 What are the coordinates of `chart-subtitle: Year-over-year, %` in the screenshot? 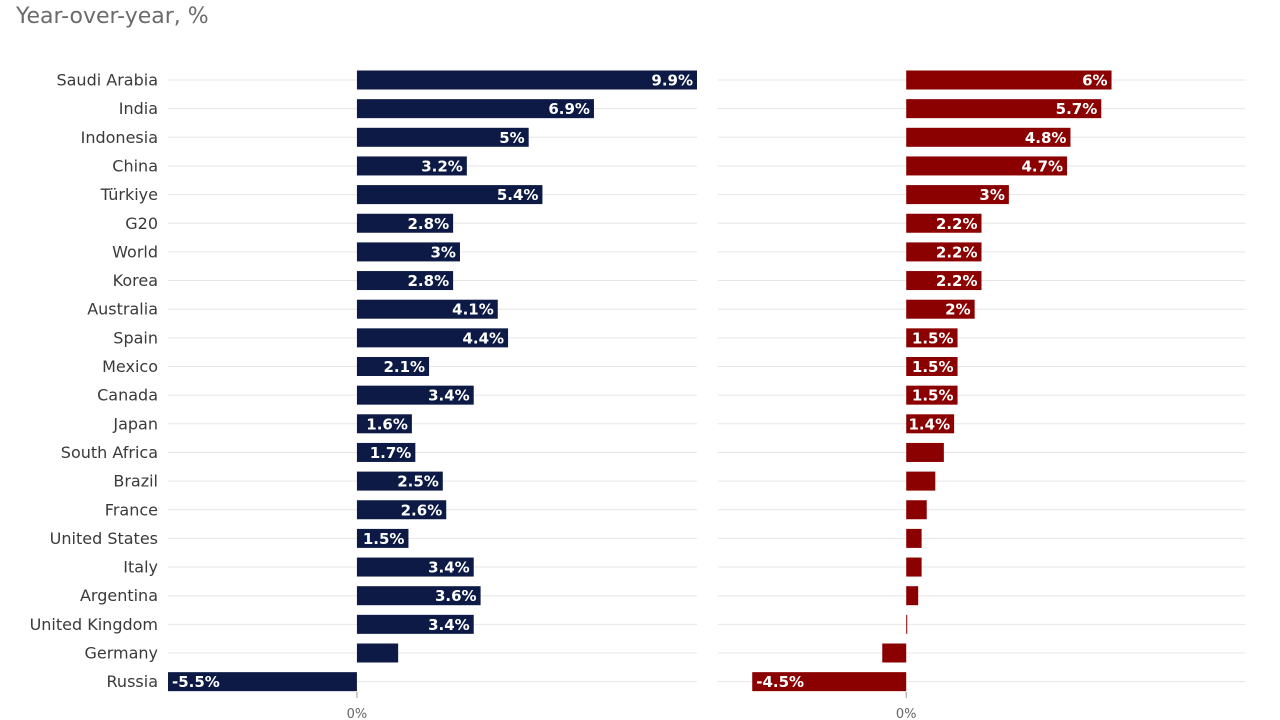 It's located at (112, 16).